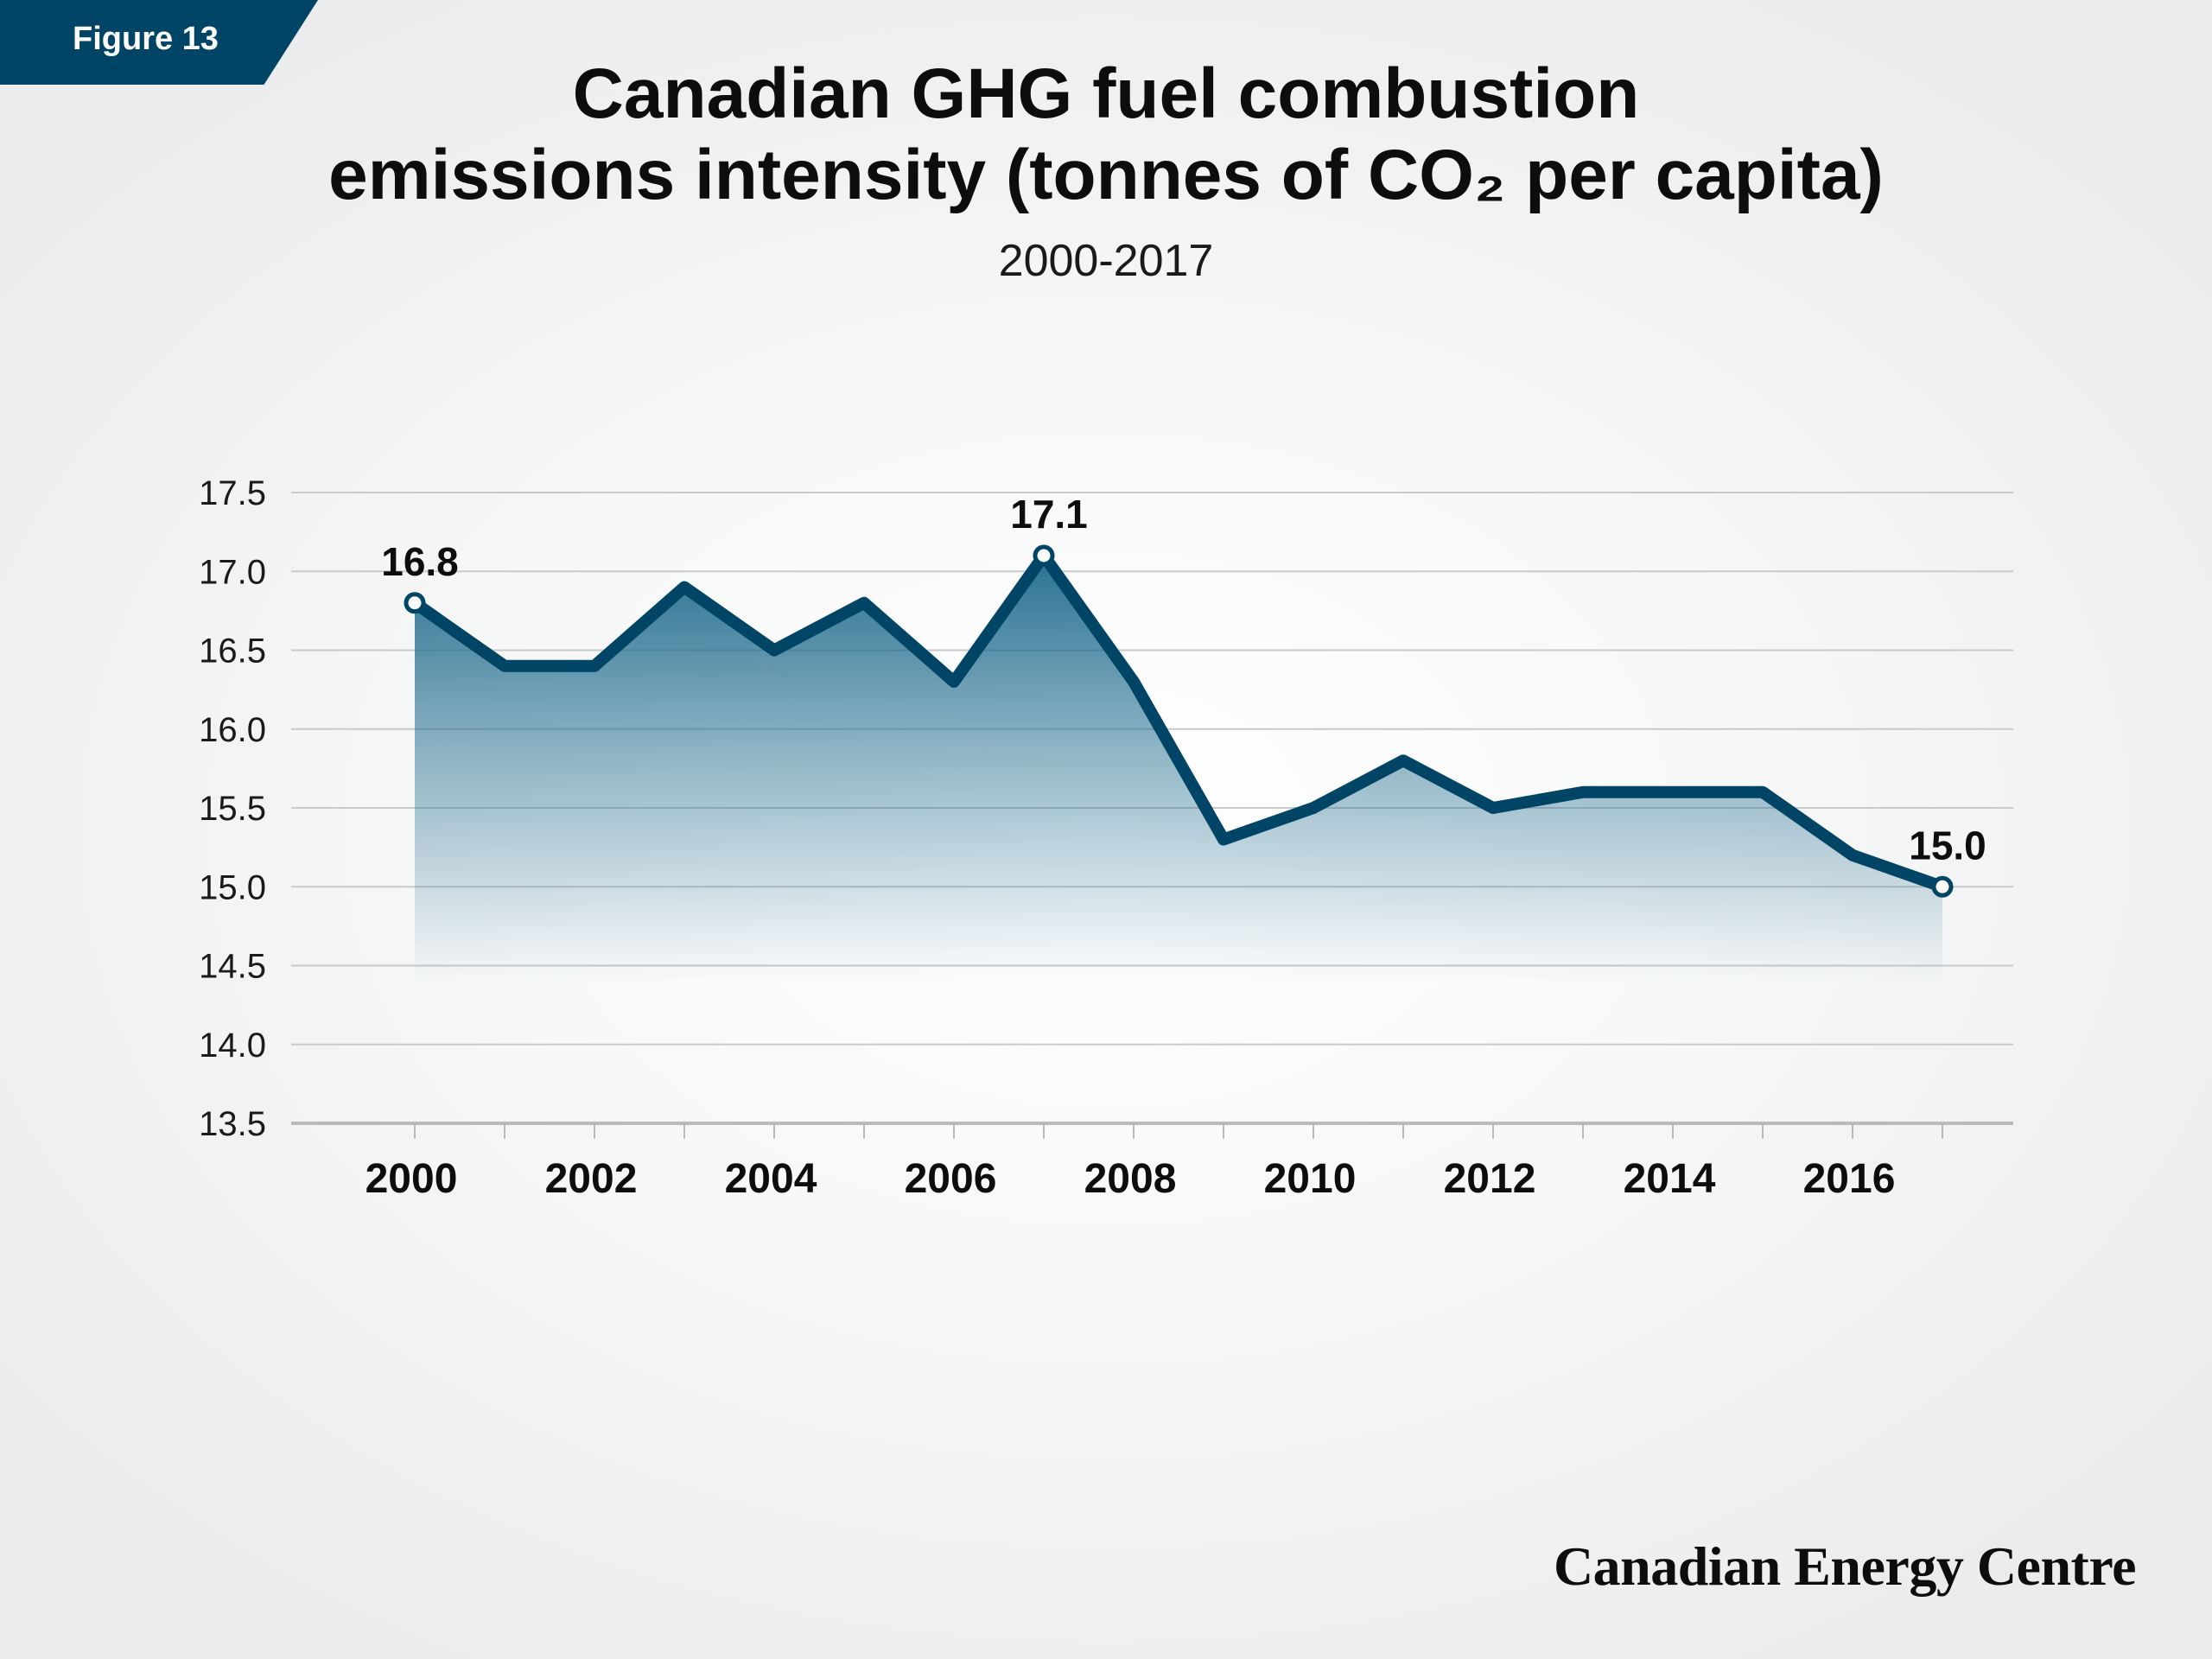 The width and height of the screenshot is (2212, 1659). I want to click on x-tick-label: 2008, so click(1130, 1179).